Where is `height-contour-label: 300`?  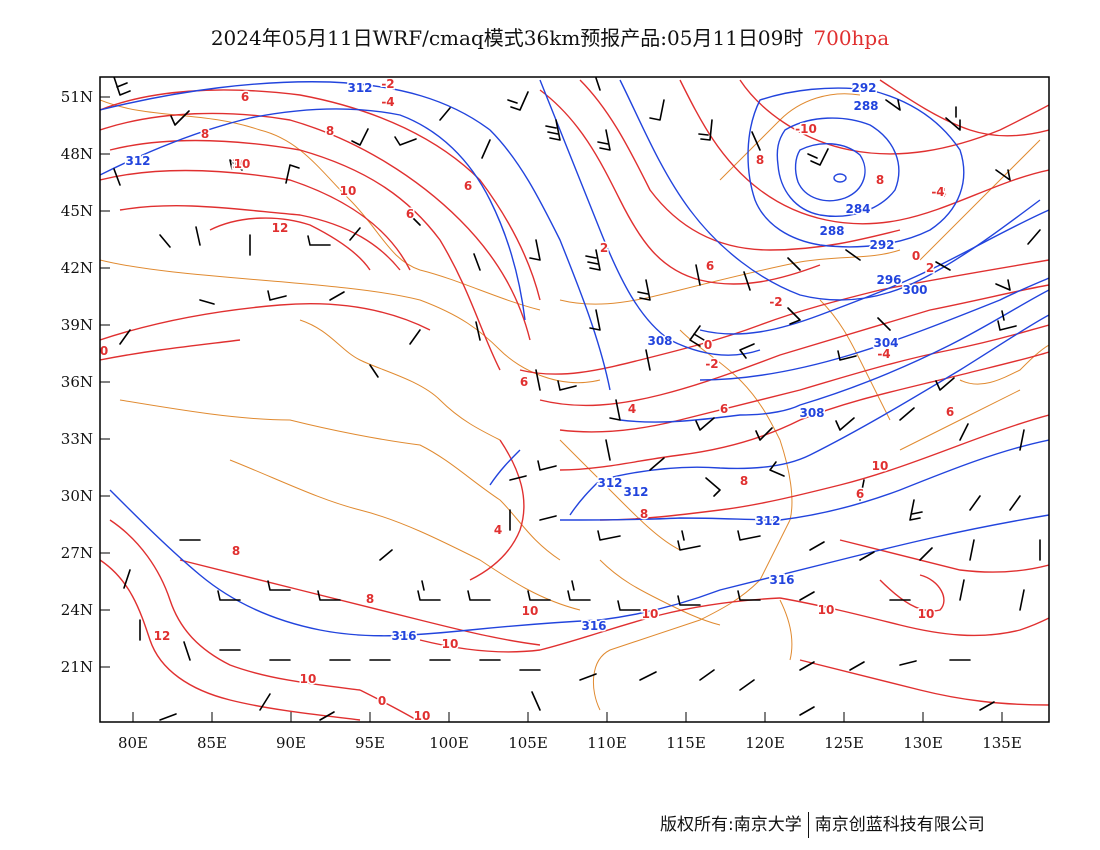 height-contour-label: 300 is located at coordinates (914, 290).